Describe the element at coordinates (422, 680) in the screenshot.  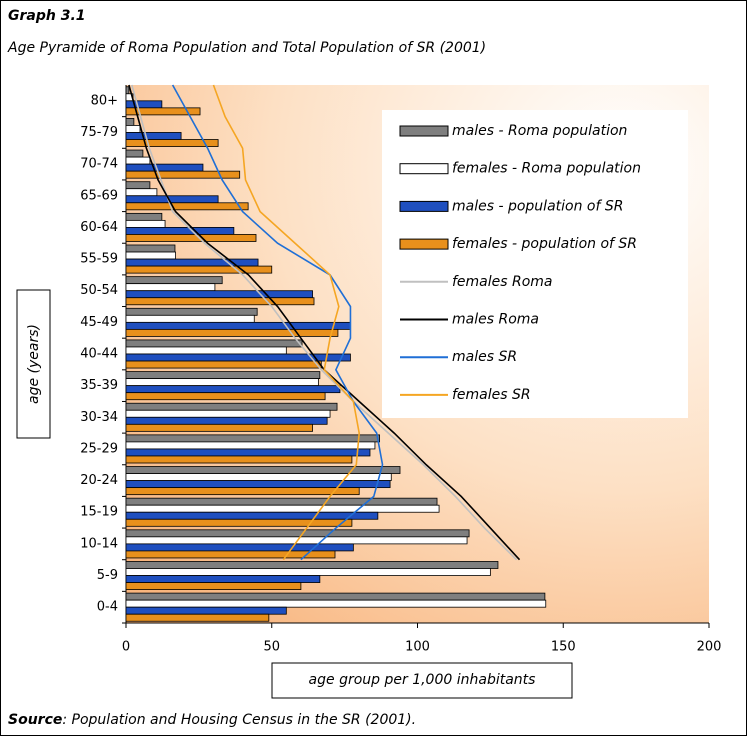
I see `x-label-box` at that location.